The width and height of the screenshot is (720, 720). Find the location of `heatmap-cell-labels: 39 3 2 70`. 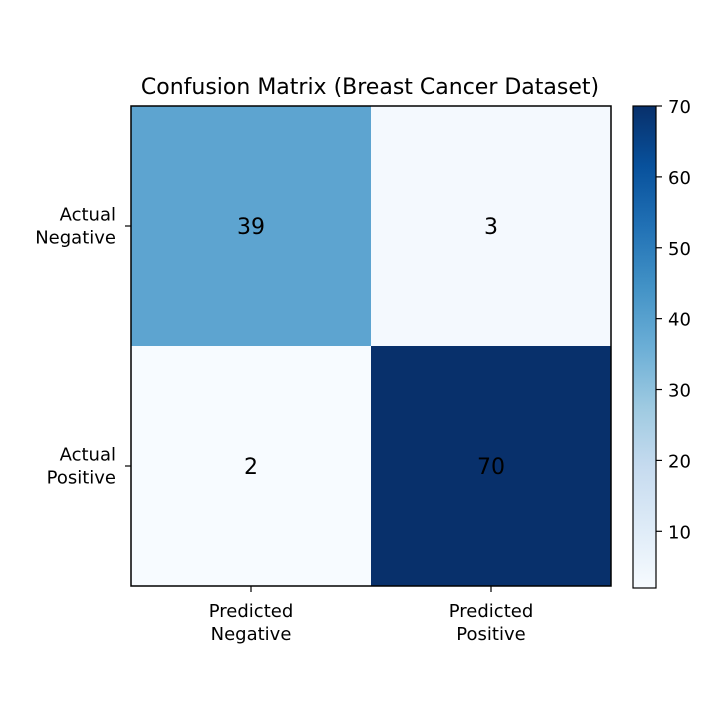

heatmap-cell-labels: 39 3 2 70 is located at coordinates (371, 347).